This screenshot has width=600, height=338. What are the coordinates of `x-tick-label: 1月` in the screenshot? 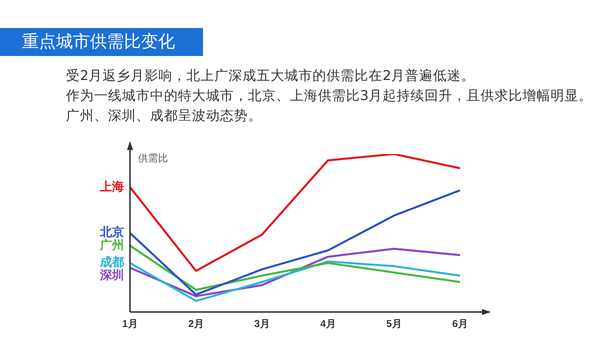 It's located at (130, 324).